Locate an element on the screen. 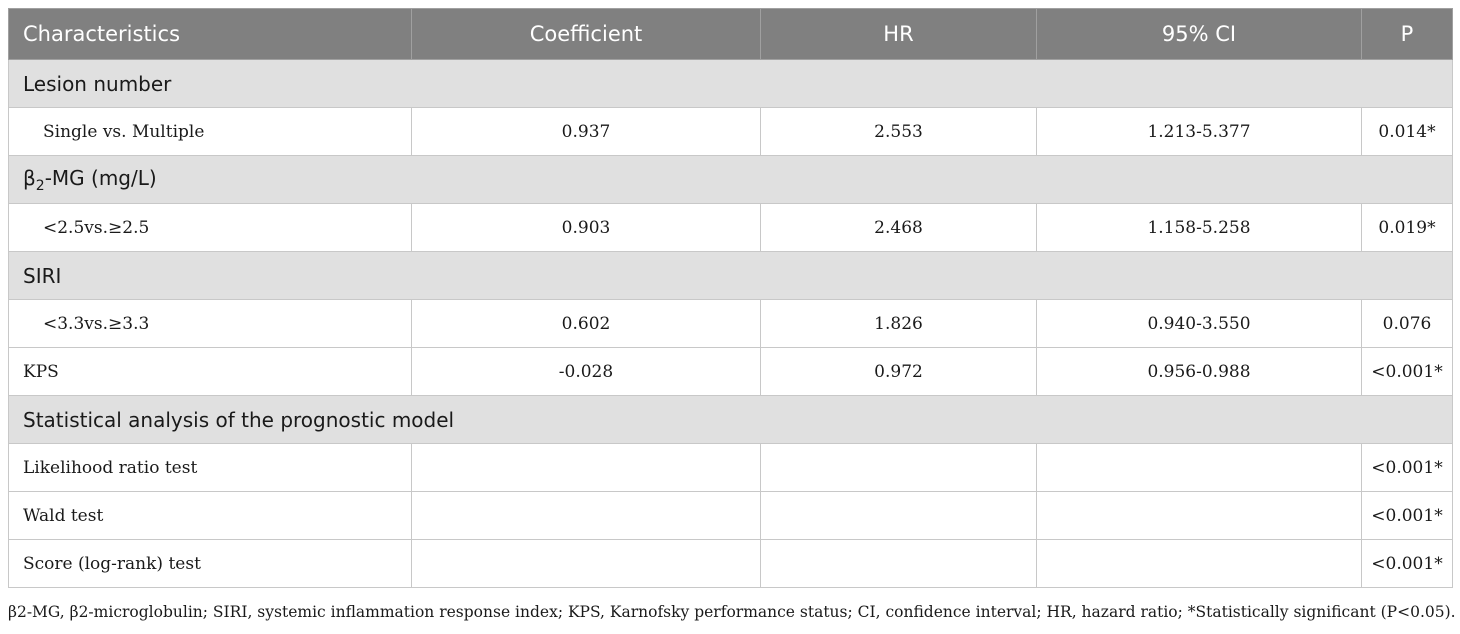 Image resolution: width=1460 pixels, height=634 pixels. header-ci: 95% CI is located at coordinates (1199, 34).